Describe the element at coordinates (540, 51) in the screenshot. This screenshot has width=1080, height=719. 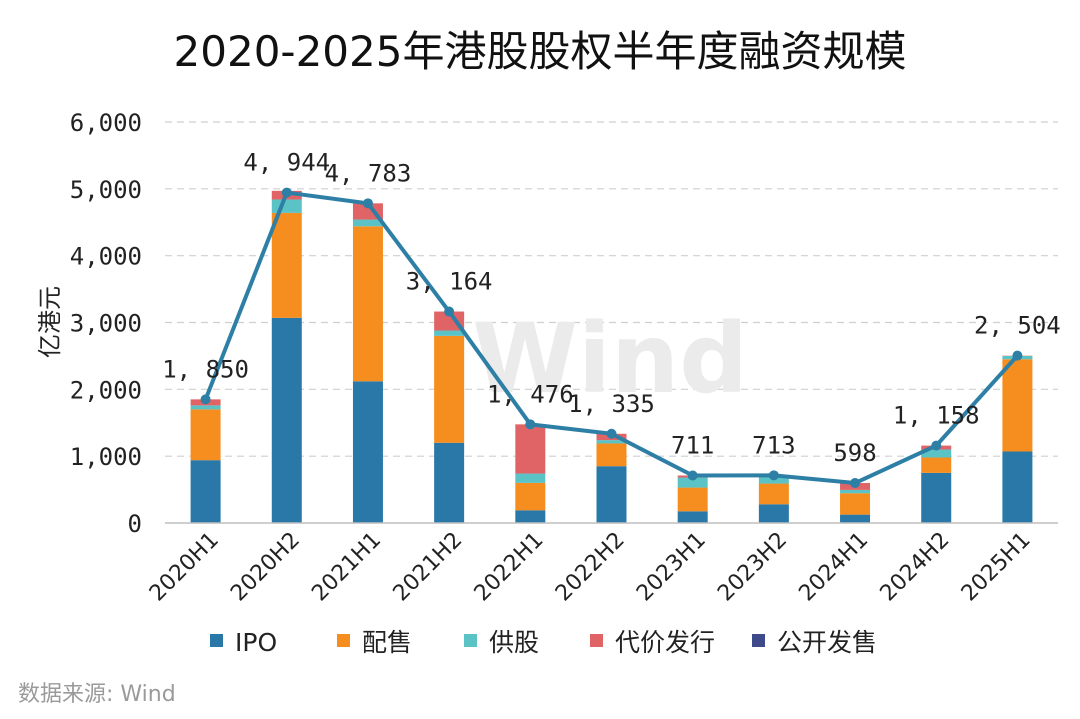
I see `chart-title: 2020-2025年港股股权半年度融资规模` at that location.